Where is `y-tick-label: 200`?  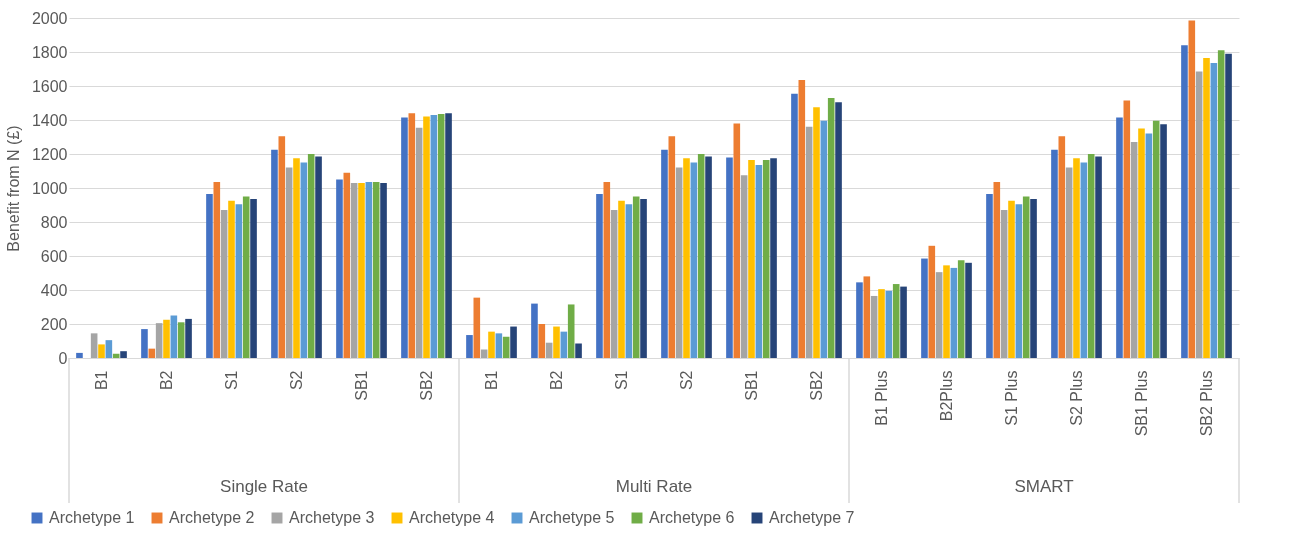 y-tick-label: 200 is located at coordinates (54, 324).